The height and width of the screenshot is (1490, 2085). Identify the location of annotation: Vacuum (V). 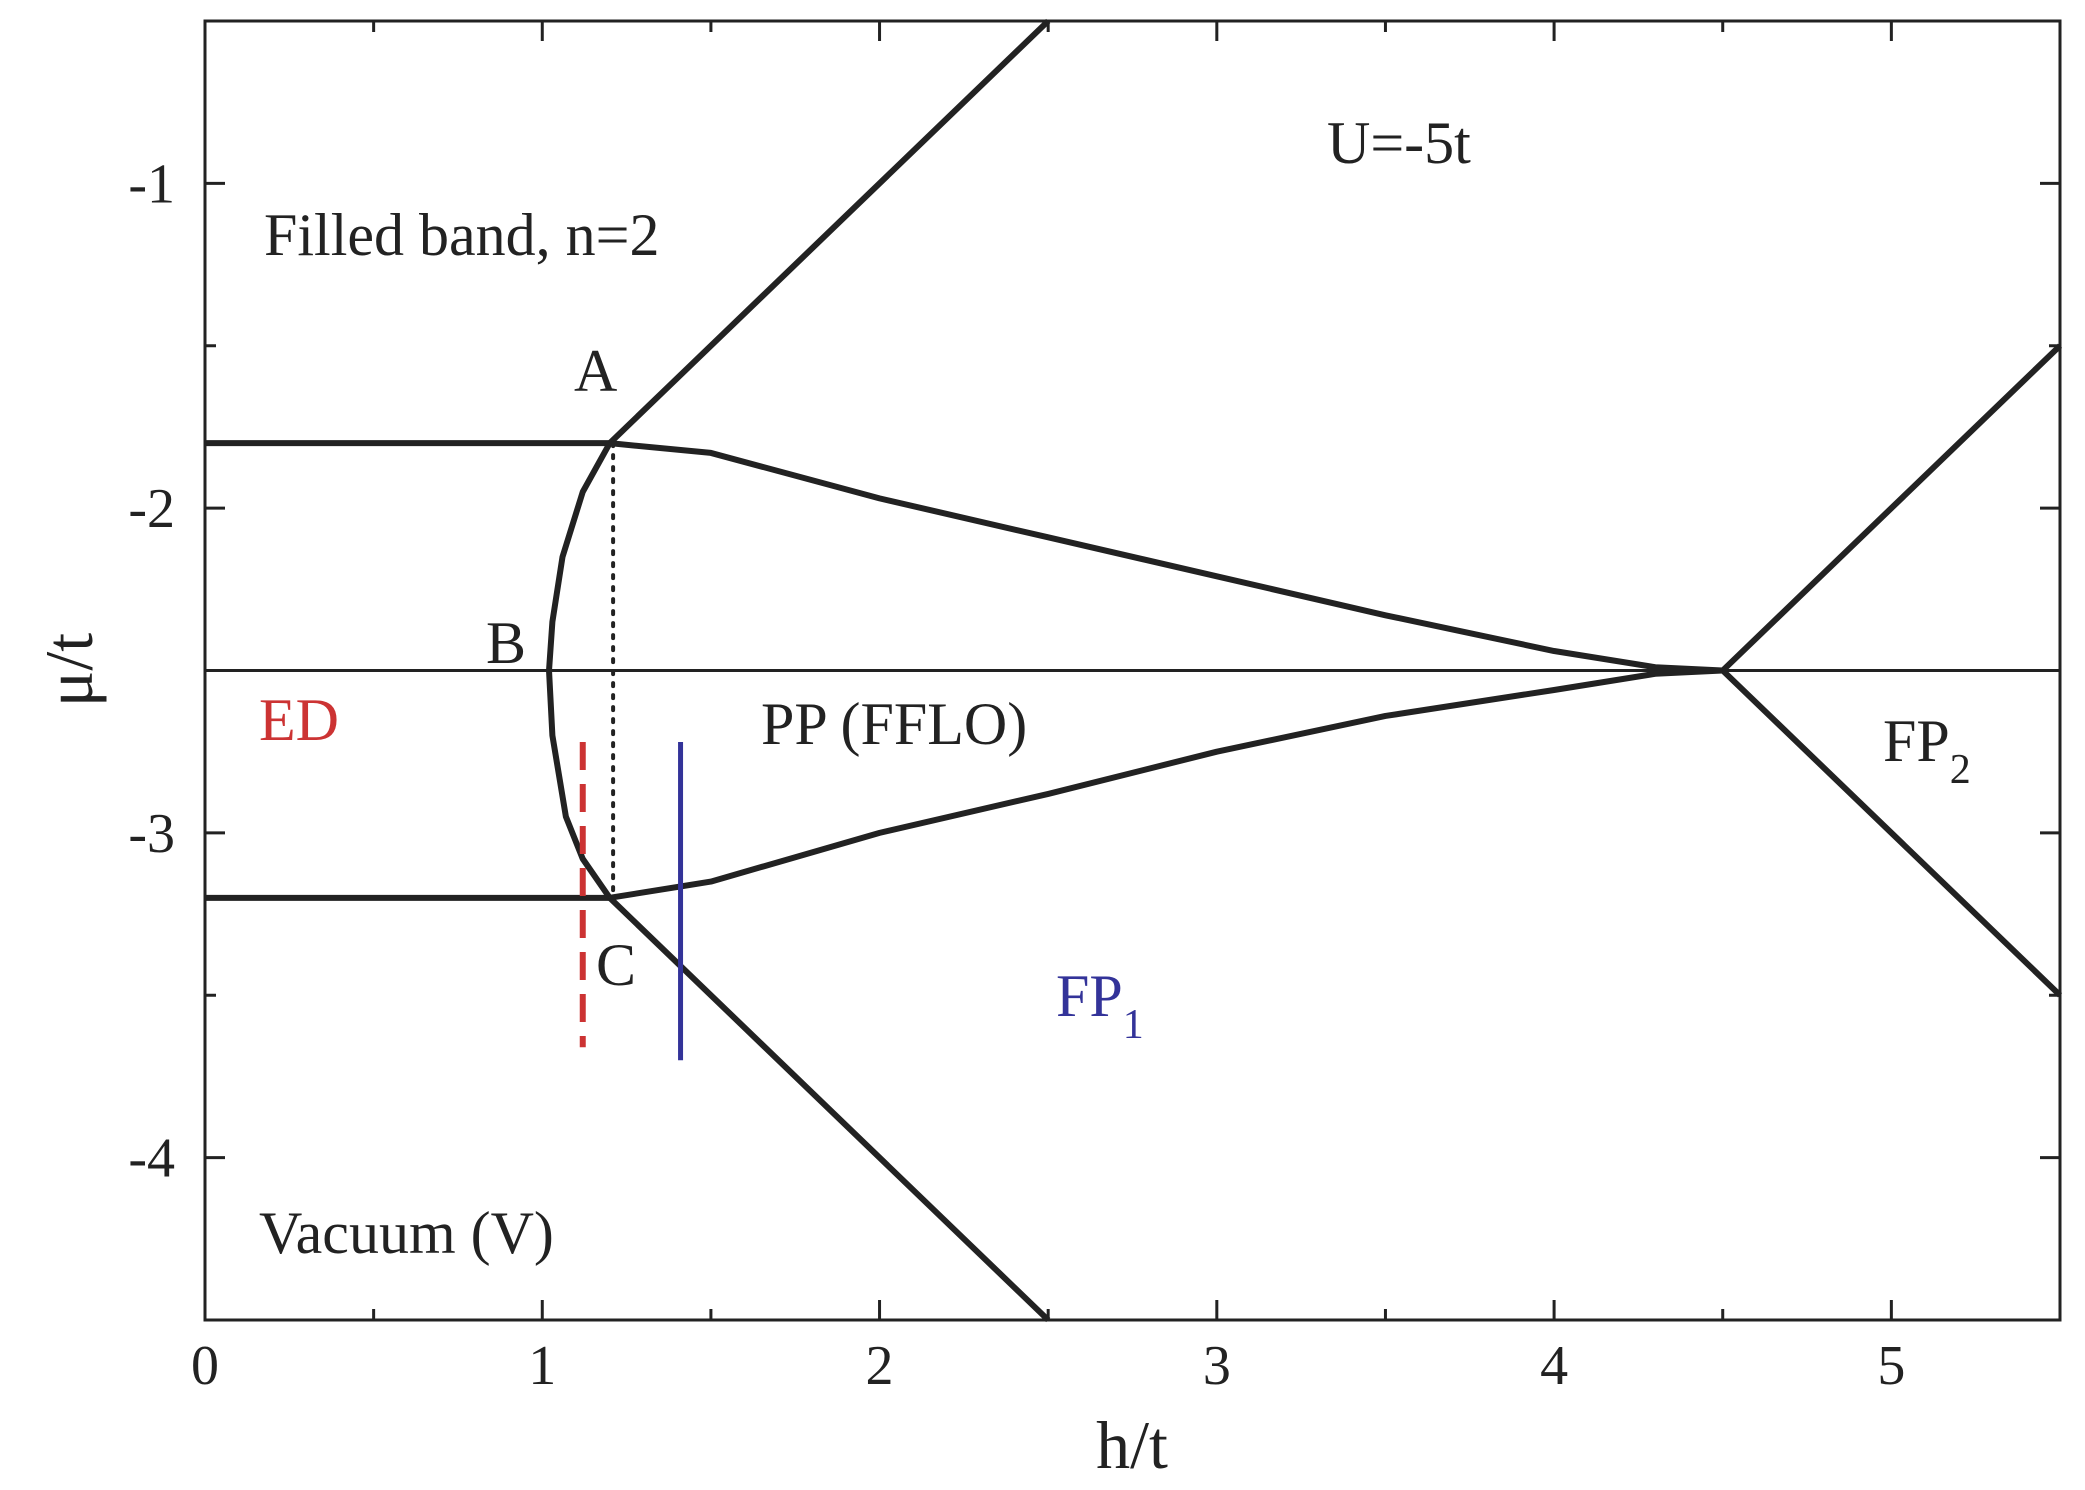
(406, 1233).